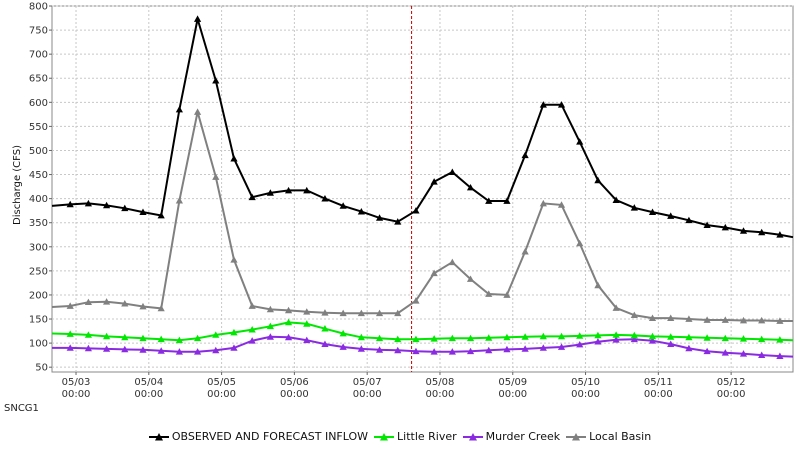  What do you see at coordinates (38, 320) in the screenshot?
I see `y-tick-label: 150` at bounding box center [38, 320].